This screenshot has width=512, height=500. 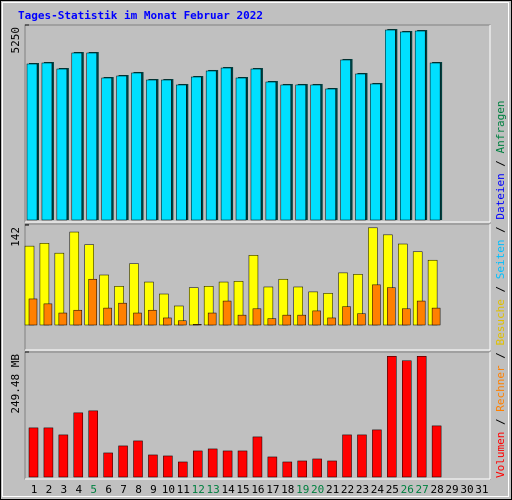 I want to click on x-tick-label: 12, so click(x=198, y=489).